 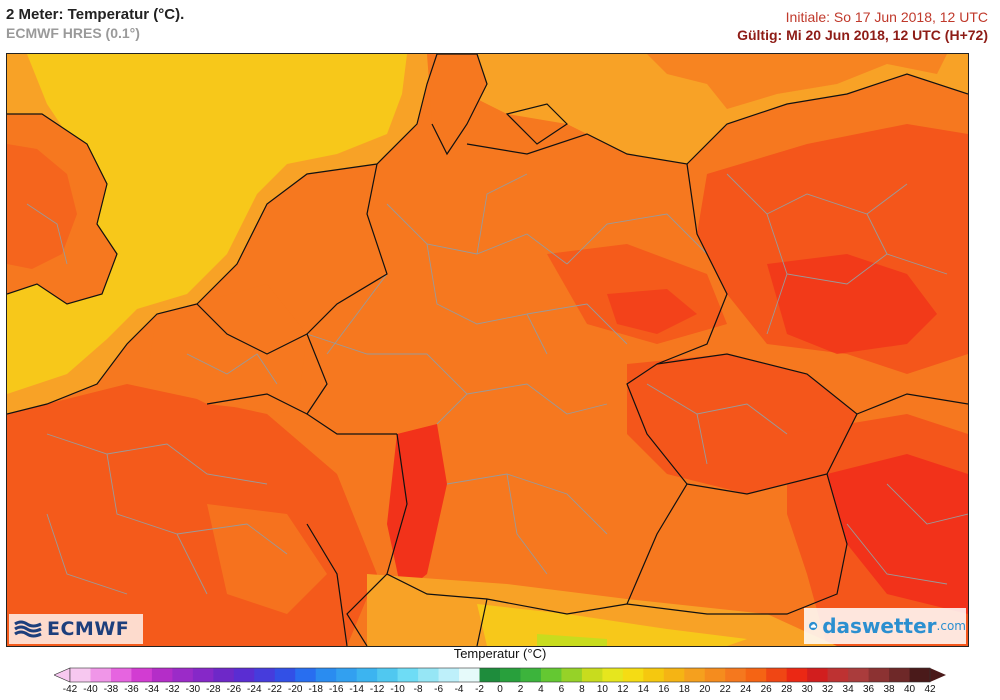 I want to click on legend-tick-label: 2, so click(x=520, y=689).